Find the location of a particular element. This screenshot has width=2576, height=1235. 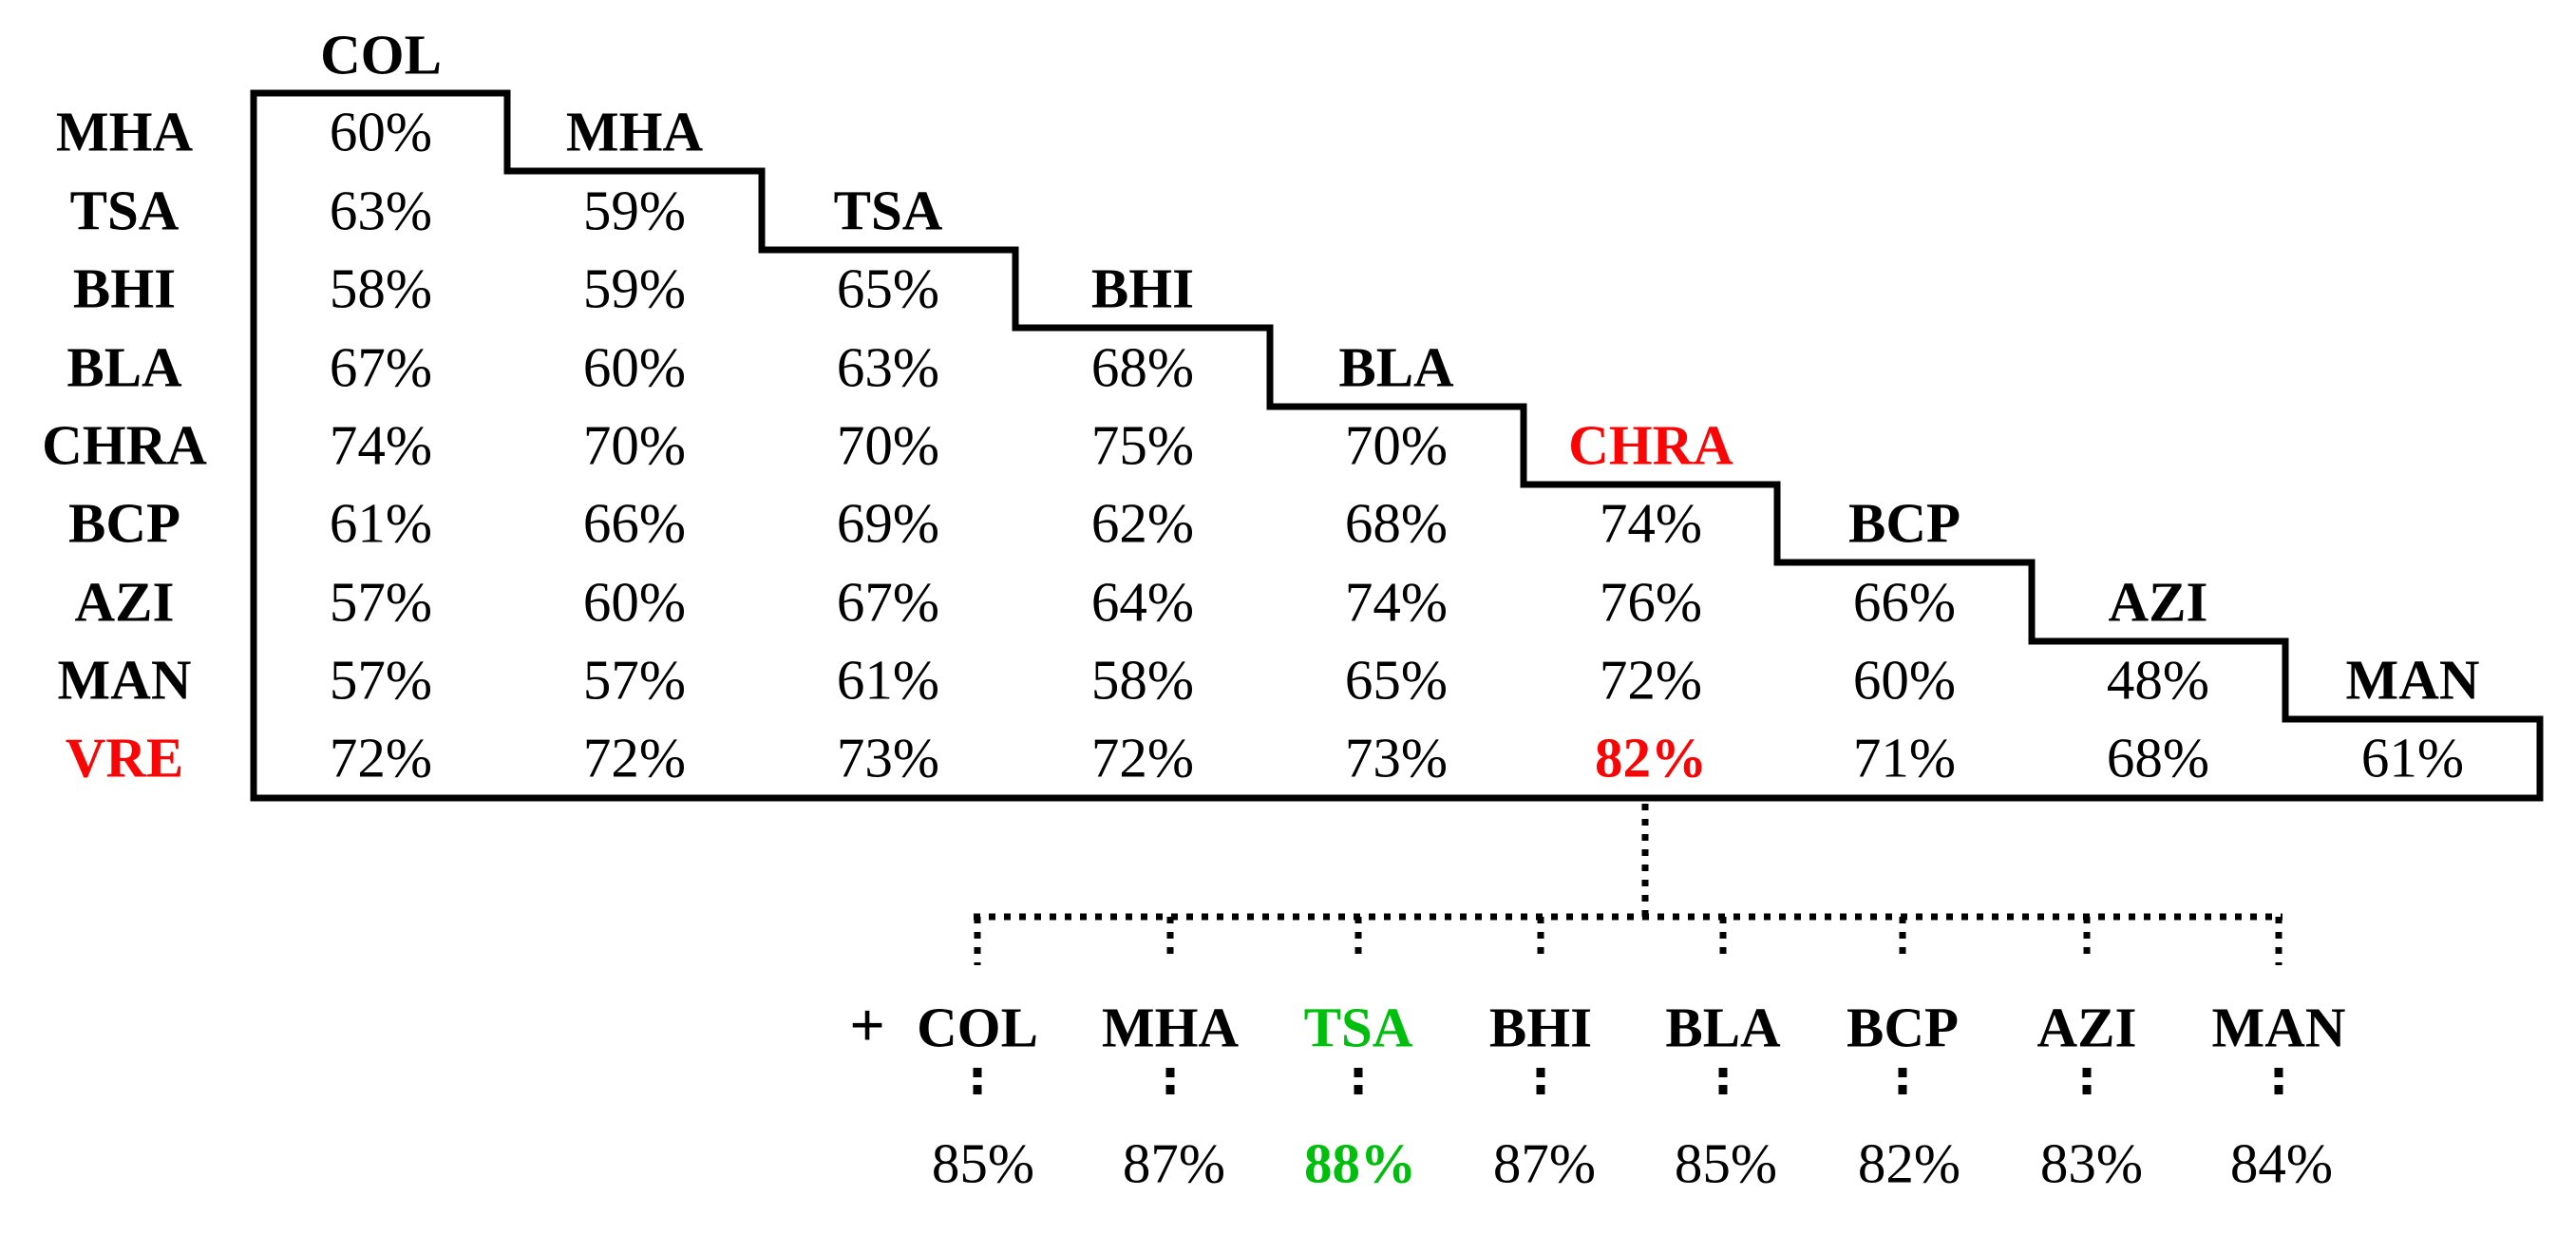

column-header-mha: MHA is located at coordinates (634, 131).